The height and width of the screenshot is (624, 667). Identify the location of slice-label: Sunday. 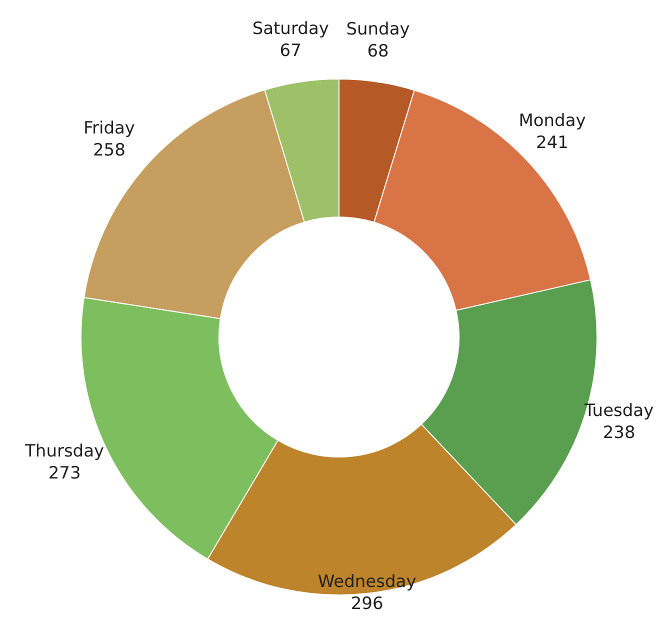
(378, 29).